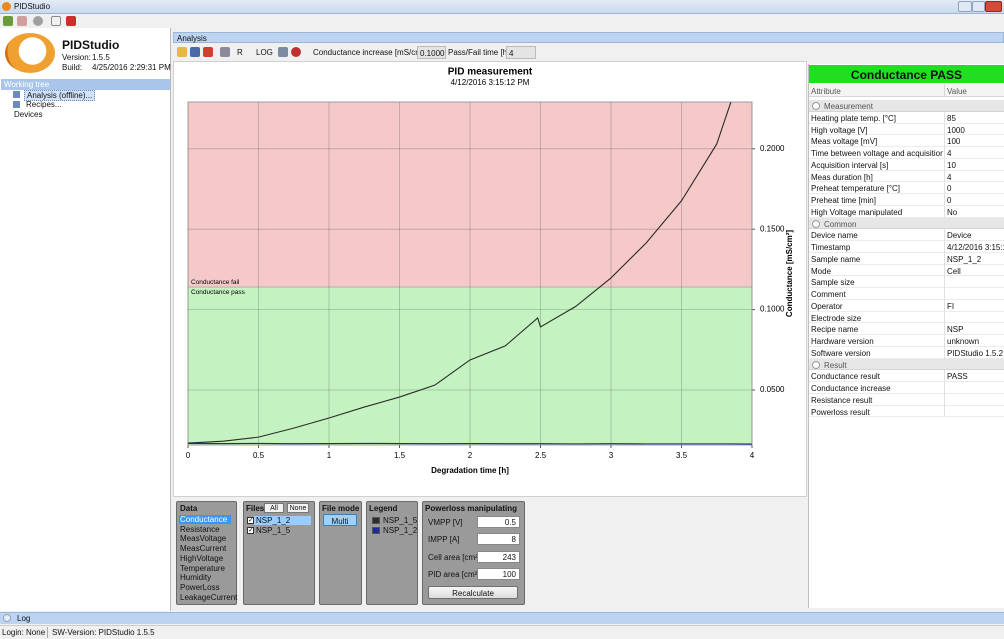 This screenshot has height=639, width=1004. Describe the element at coordinates (978, 6) in the screenshot. I see `maximize-button` at that location.